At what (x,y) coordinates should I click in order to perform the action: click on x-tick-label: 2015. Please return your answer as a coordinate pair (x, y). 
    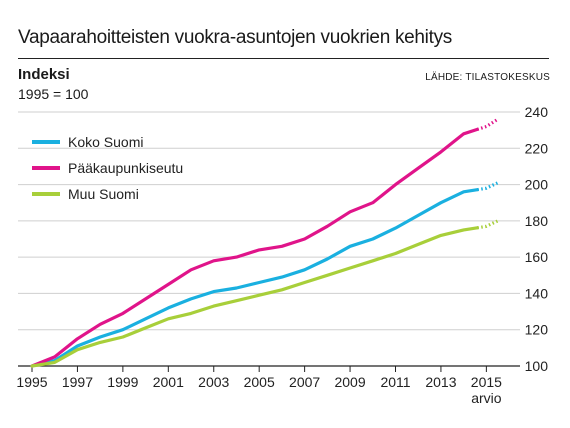
    Looking at the image, I should click on (486, 382).